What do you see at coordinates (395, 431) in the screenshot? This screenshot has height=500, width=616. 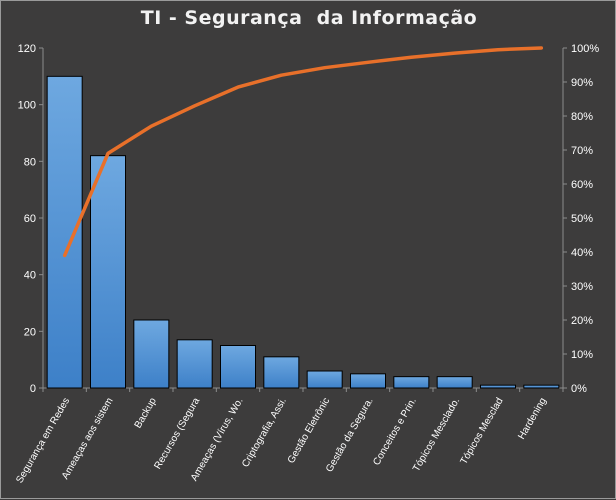 I see `x-category-label: Conceitos e Prin.` at bounding box center [395, 431].